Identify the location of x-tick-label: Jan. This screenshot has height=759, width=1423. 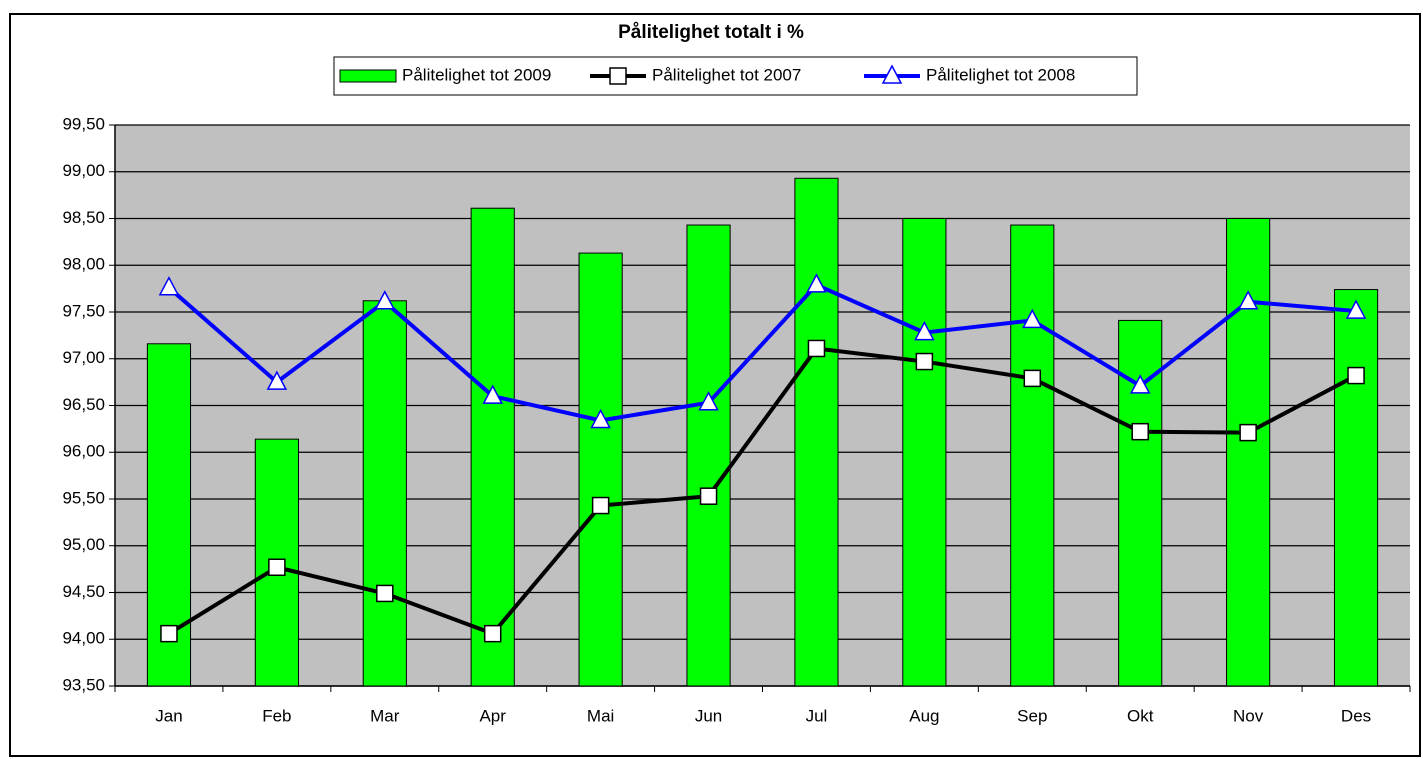
(168, 715).